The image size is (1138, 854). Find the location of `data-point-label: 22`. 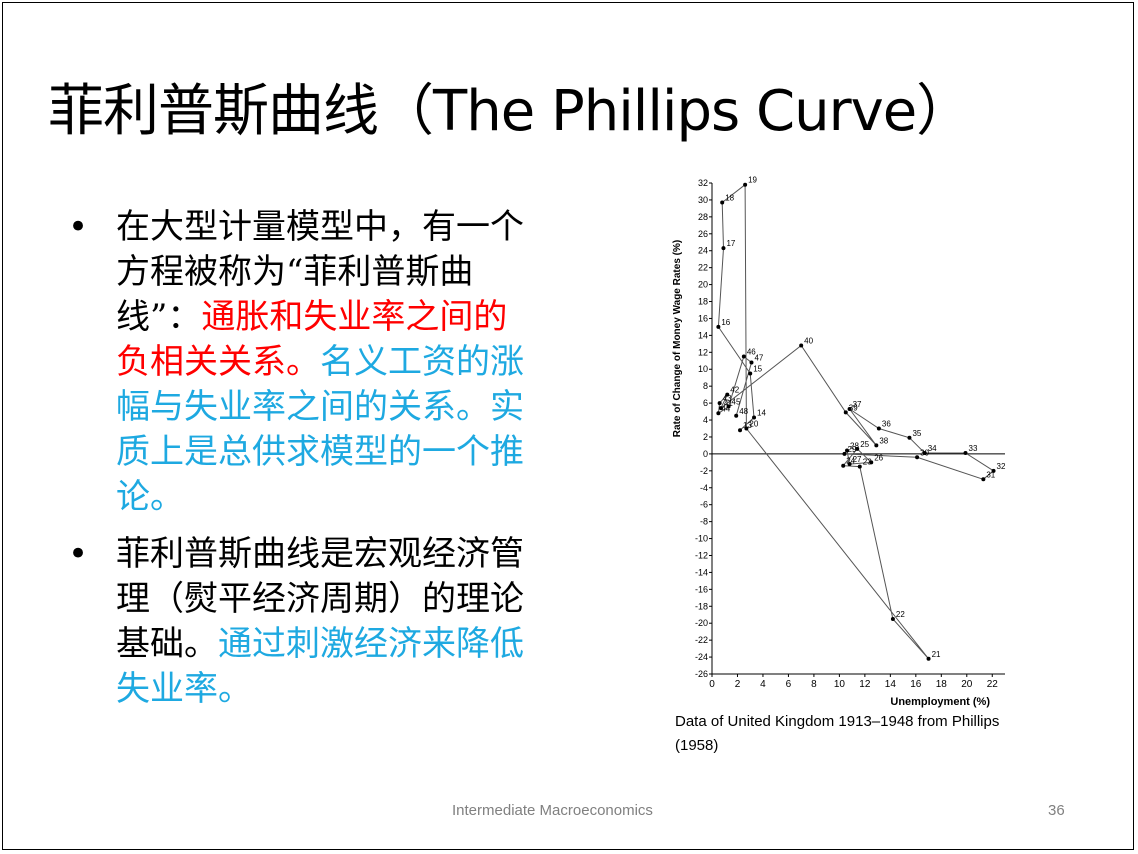

data-point-label: 22 is located at coordinates (900, 614).